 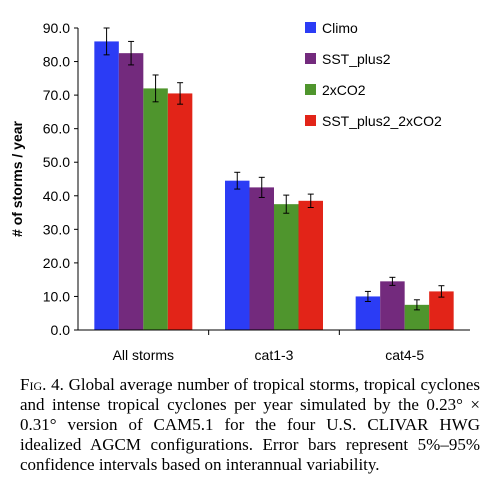 What do you see at coordinates (382, 121) in the screenshot?
I see `legend-label: SST_plus2_2xCO2` at bounding box center [382, 121].